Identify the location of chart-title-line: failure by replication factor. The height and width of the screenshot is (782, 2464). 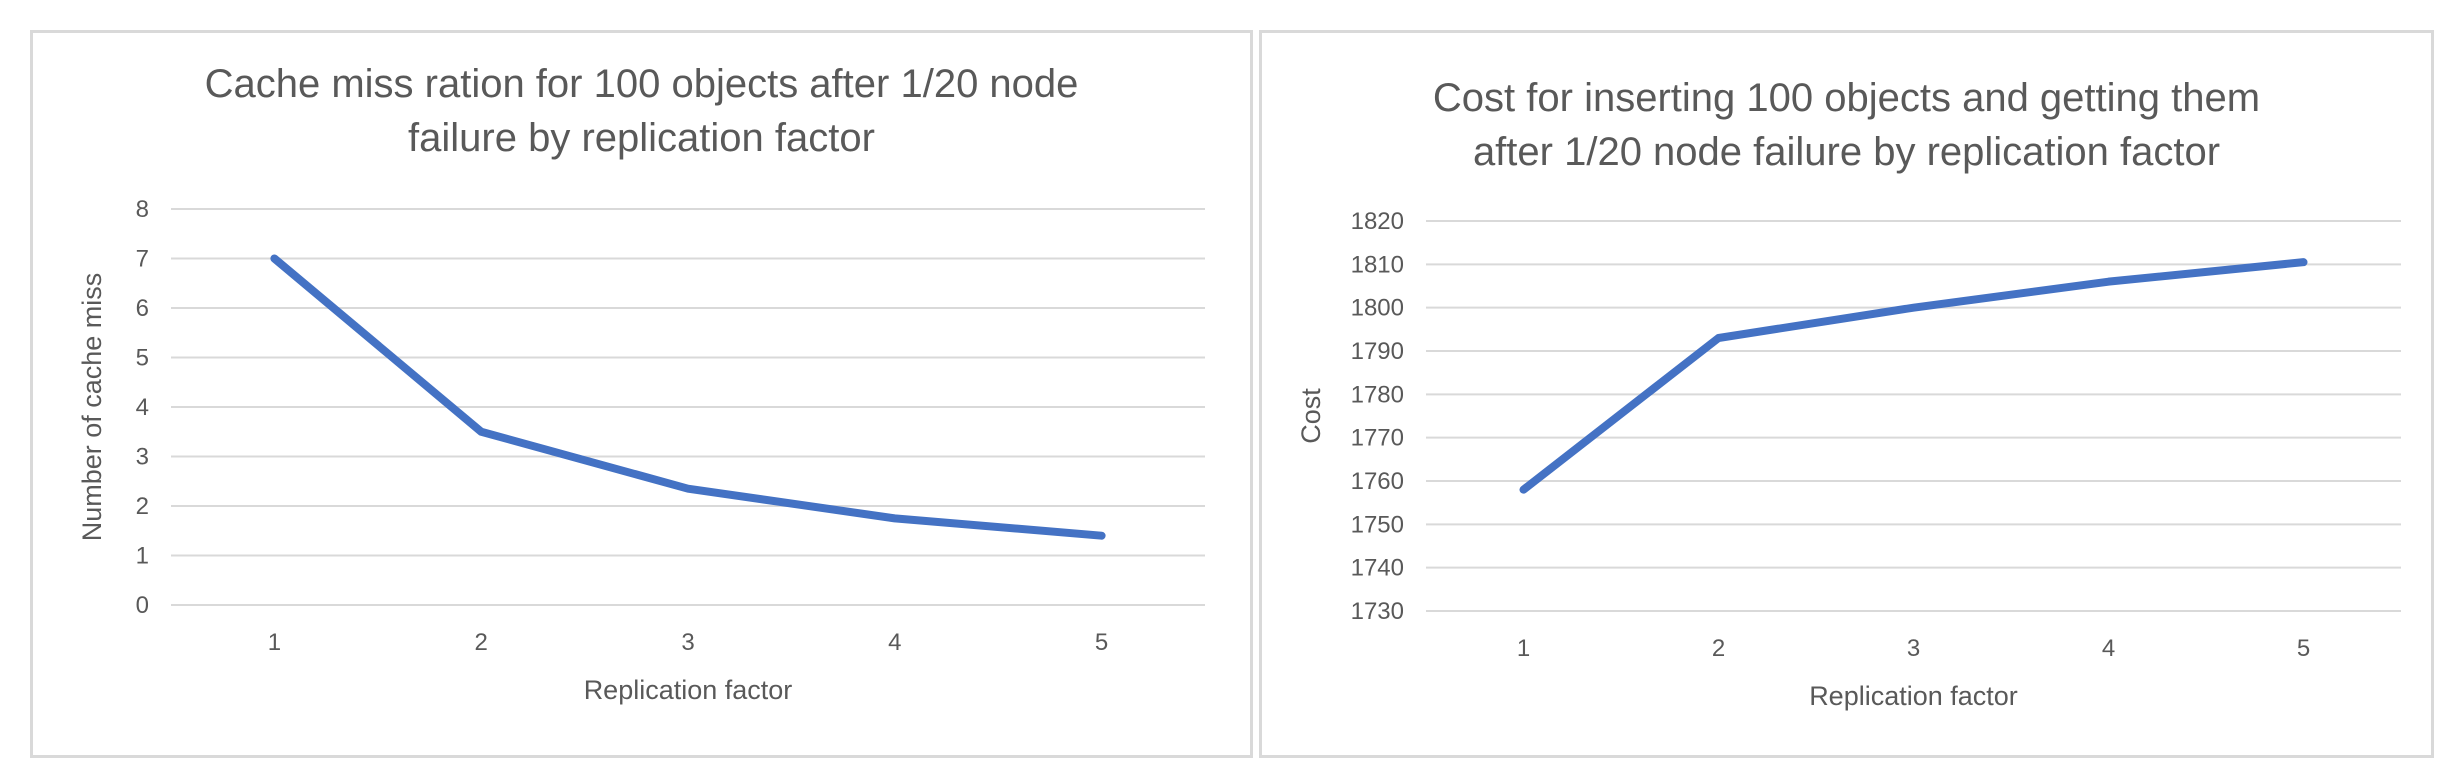
(641, 138).